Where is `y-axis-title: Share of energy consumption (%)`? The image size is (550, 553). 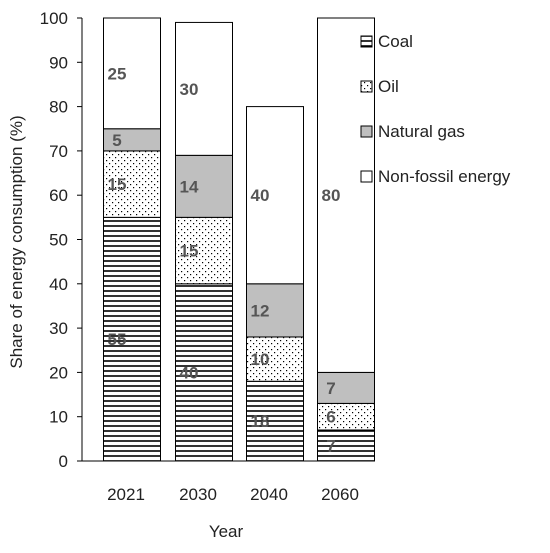 y-axis-title: Share of energy consumption (%) is located at coordinates (16, 241).